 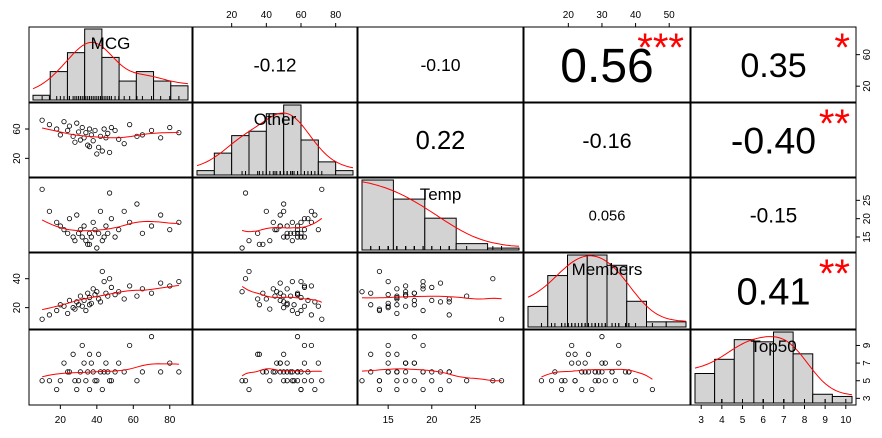 I want to click on variable-label-other: Other, so click(x=275, y=119).